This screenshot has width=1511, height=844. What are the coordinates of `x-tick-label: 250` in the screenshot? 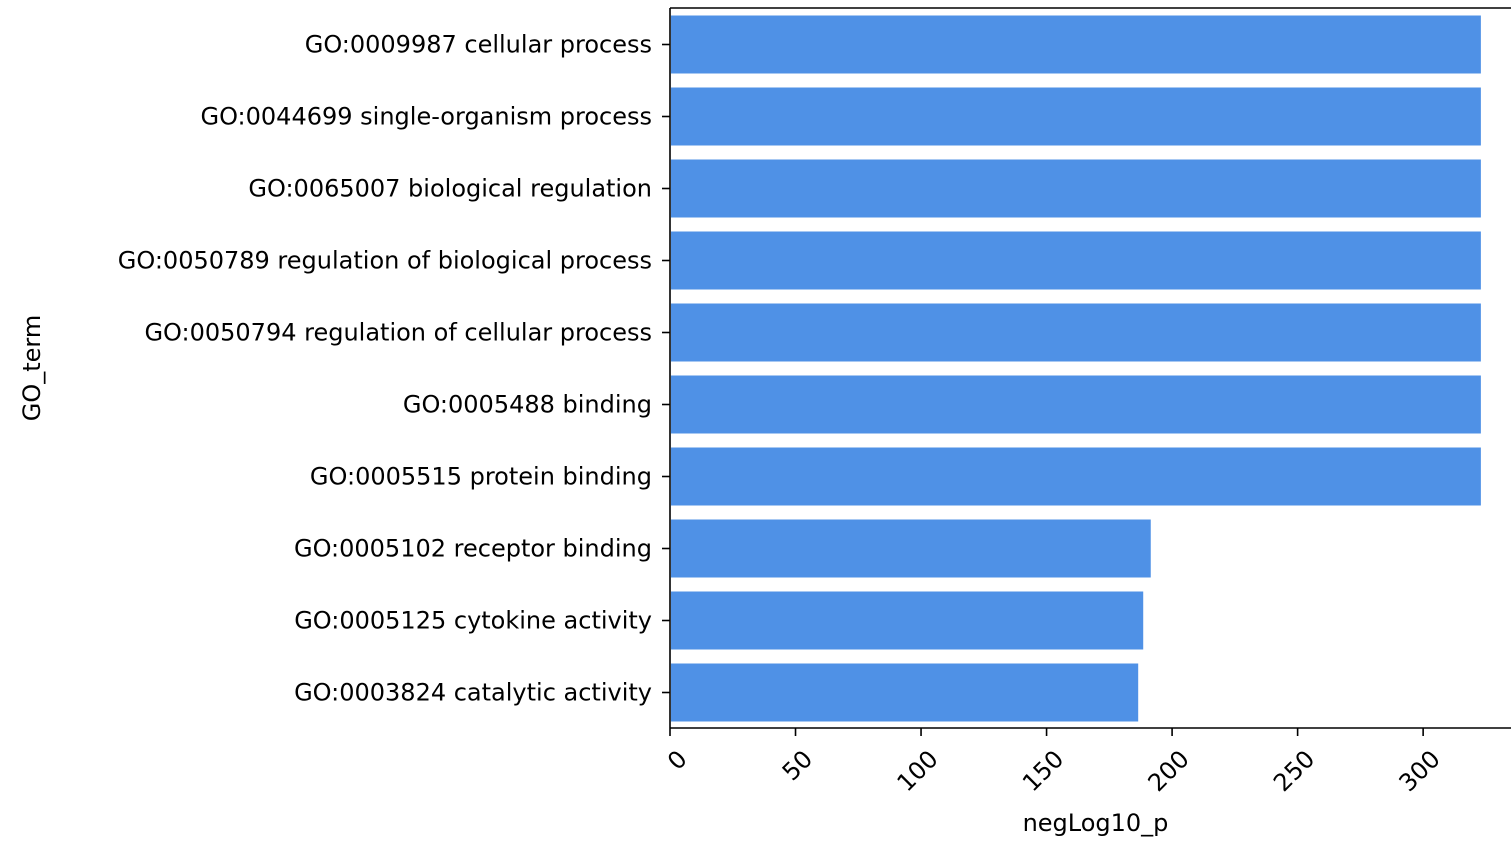 It's located at (1294, 771).